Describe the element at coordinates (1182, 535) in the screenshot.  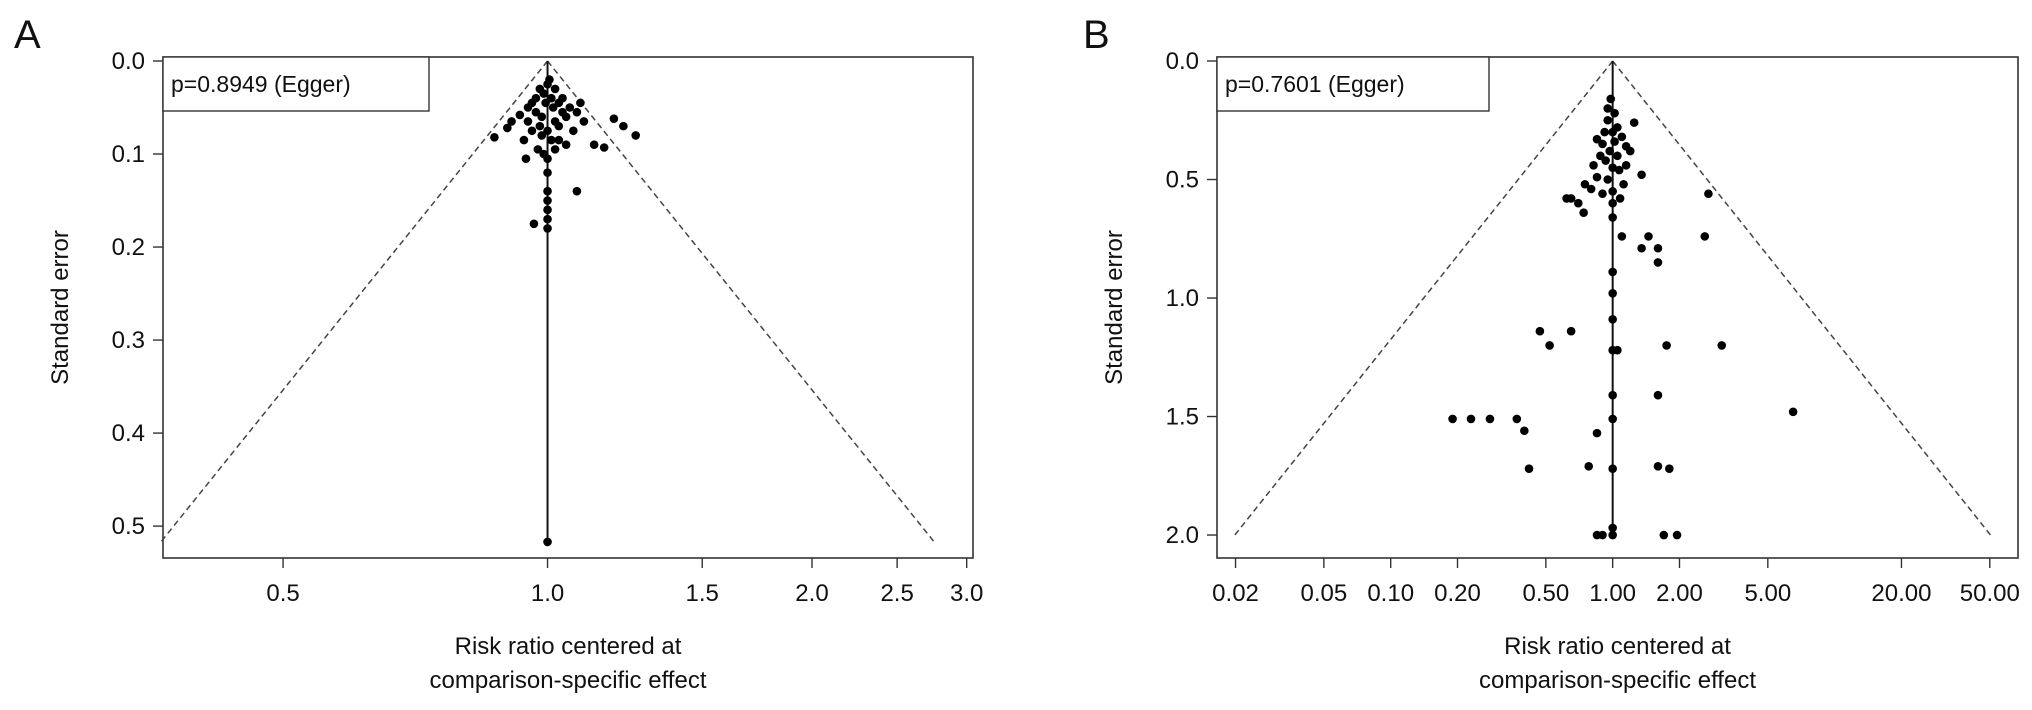
I see `y-tick-label: 2.0` at that location.